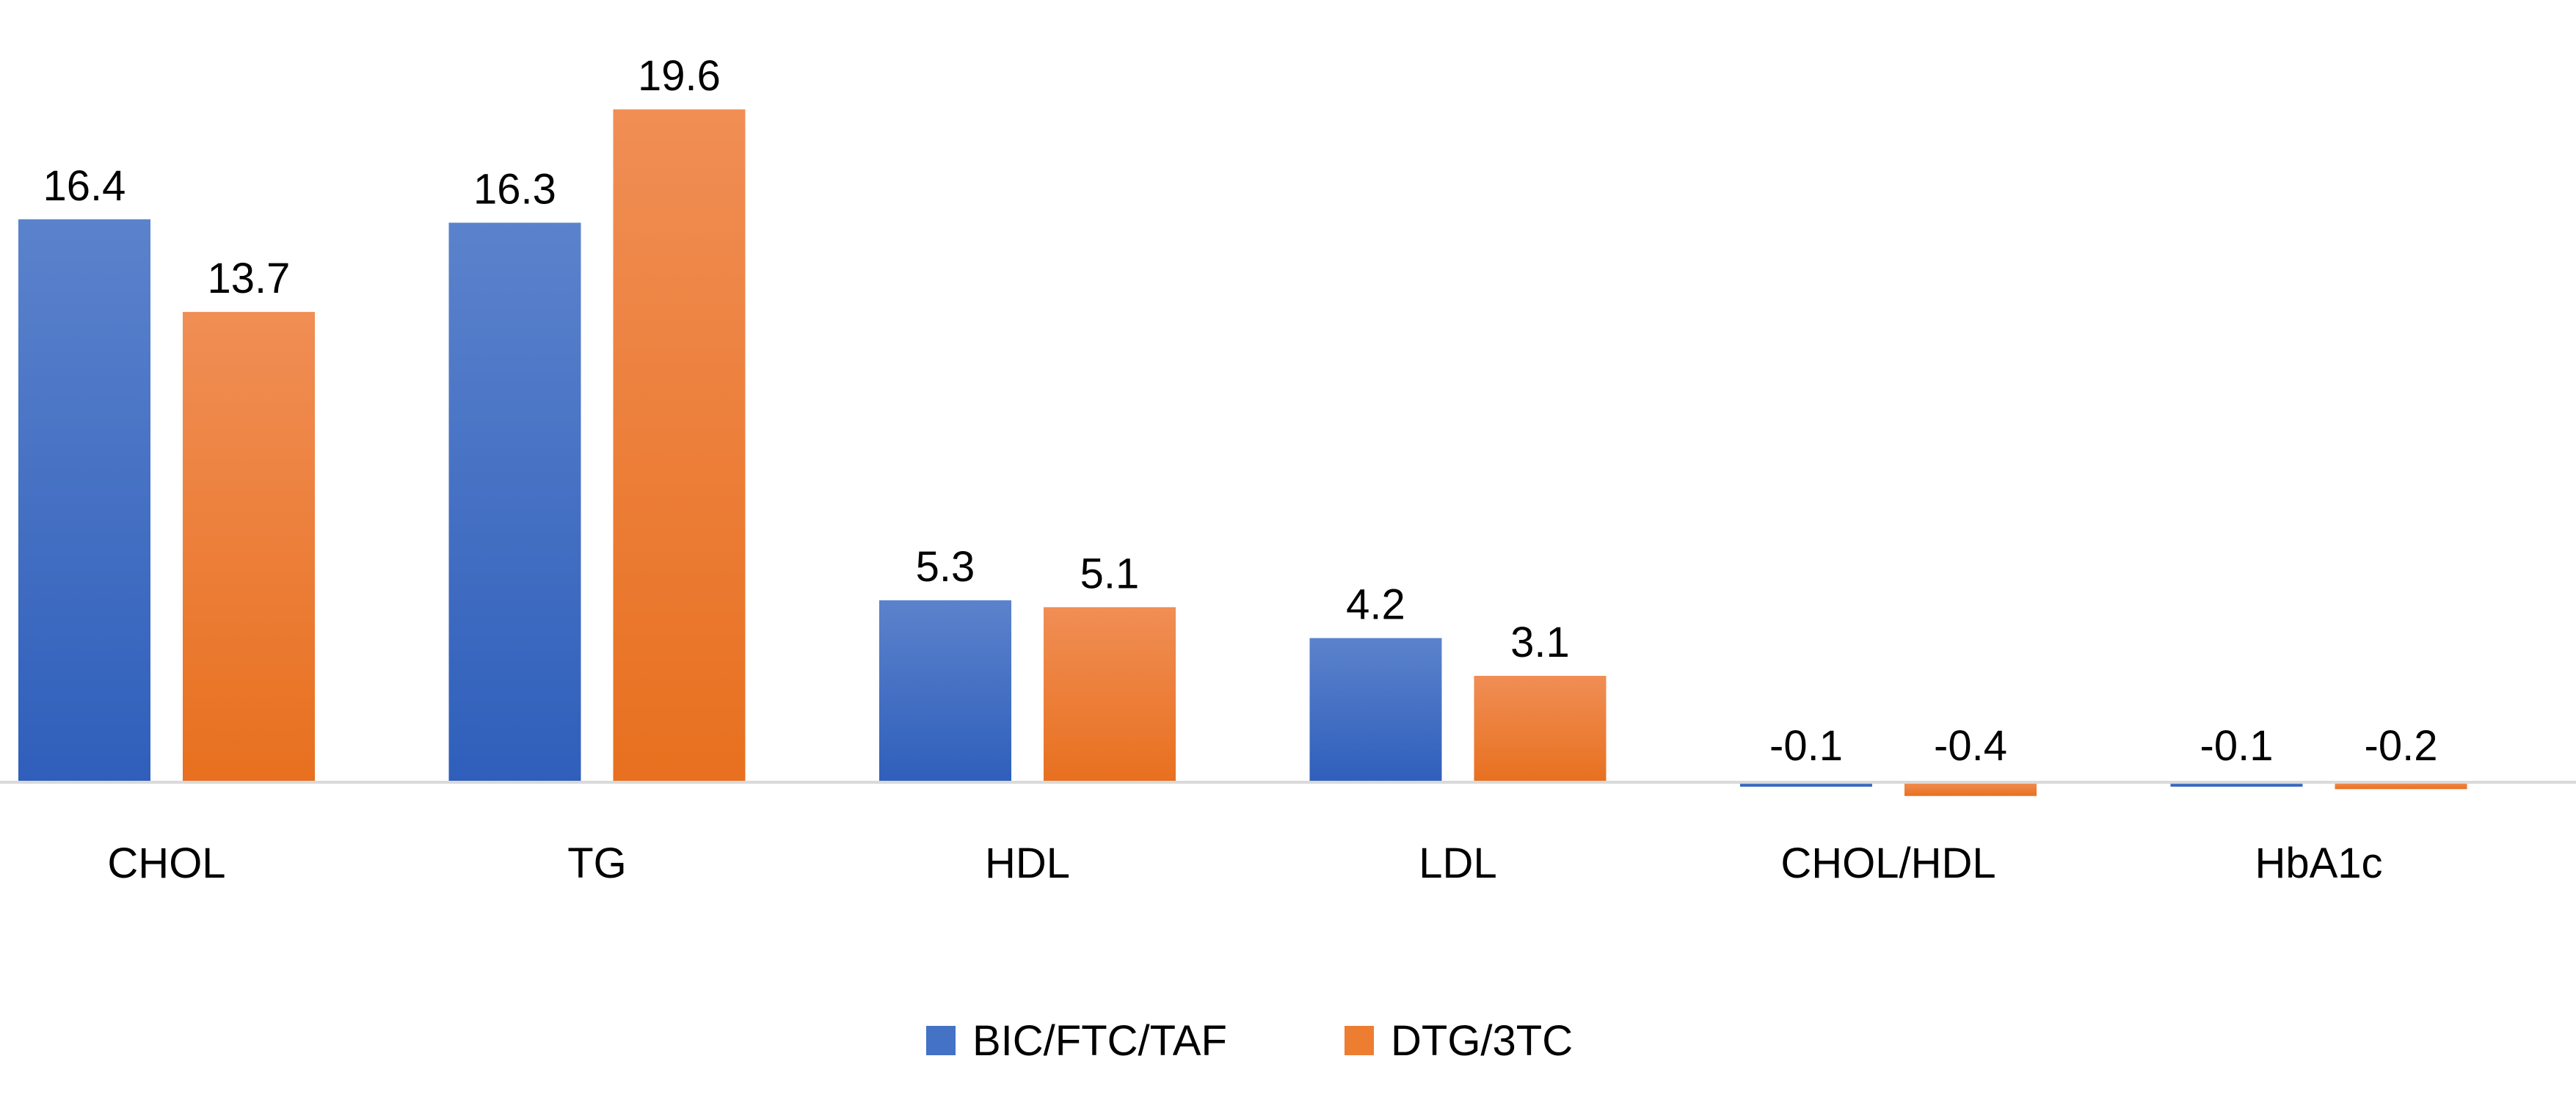  I want to click on x-tick-label-ldl: LDL, so click(1457, 863).